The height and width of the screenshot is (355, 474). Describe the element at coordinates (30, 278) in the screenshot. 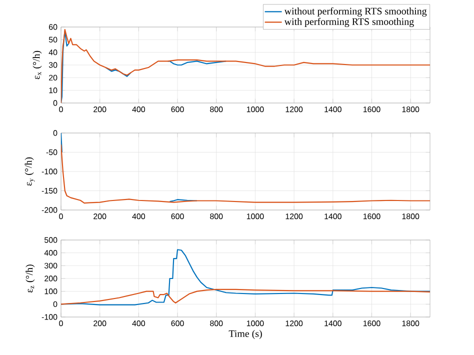

I see `y-axis-title: ε$_{z}$ (°/h)` at that location.